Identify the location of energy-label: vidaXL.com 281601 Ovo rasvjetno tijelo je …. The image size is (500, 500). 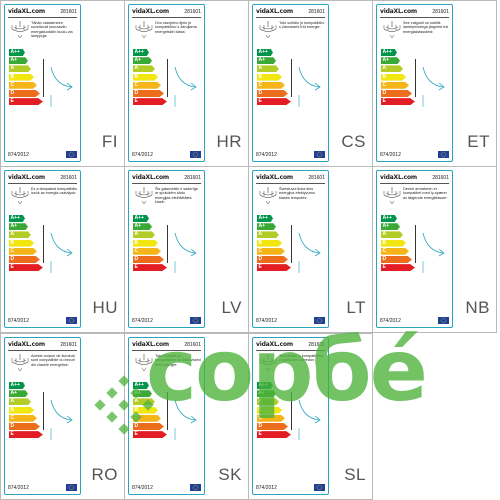
(166, 83).